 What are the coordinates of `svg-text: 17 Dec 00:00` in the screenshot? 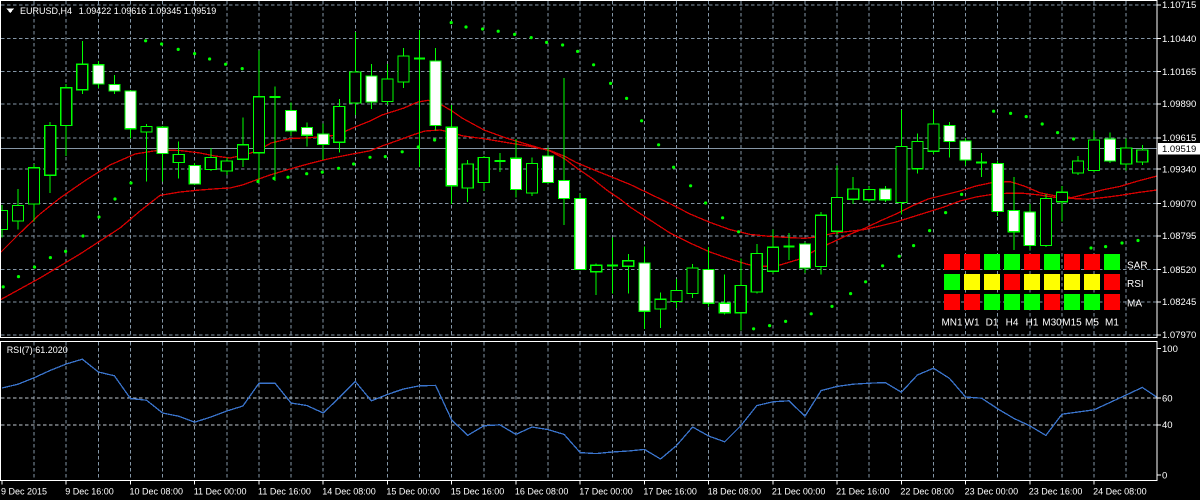 It's located at (606, 492).